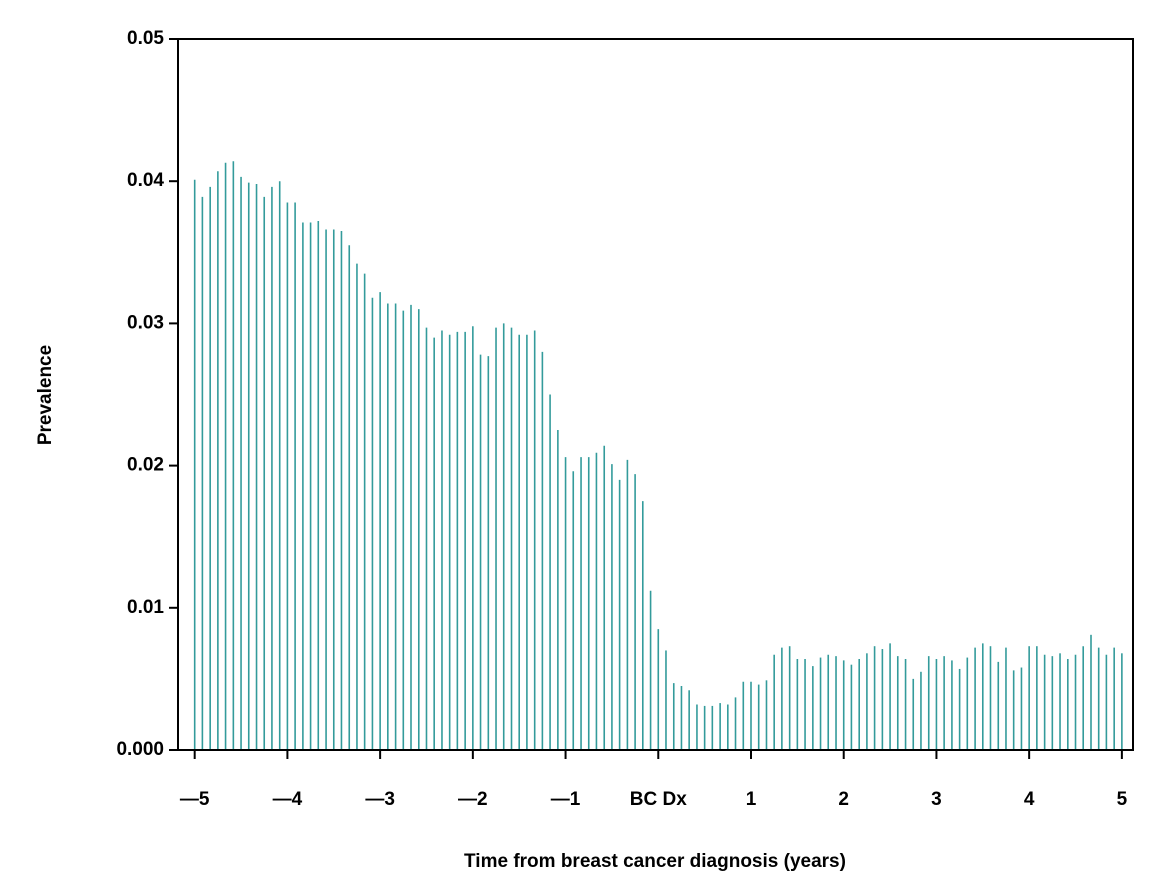  What do you see at coordinates (145, 607) in the screenshot?
I see `y-tick-label: 0.01` at bounding box center [145, 607].